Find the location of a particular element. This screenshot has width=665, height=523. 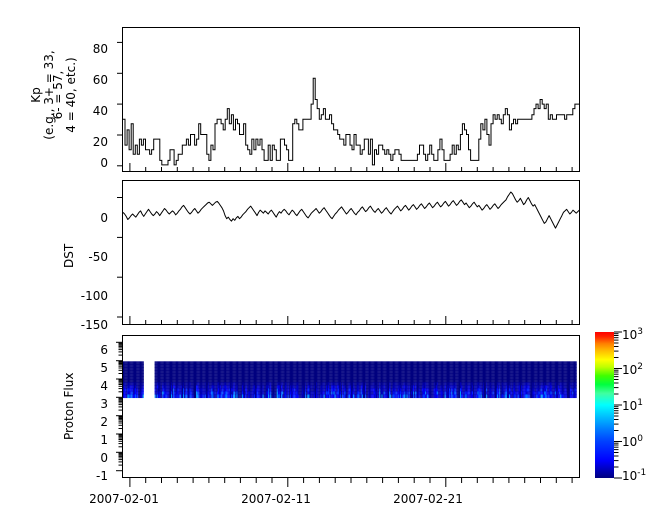

colorbar-mantissa-1em1: 10 is located at coordinates (630, 476).